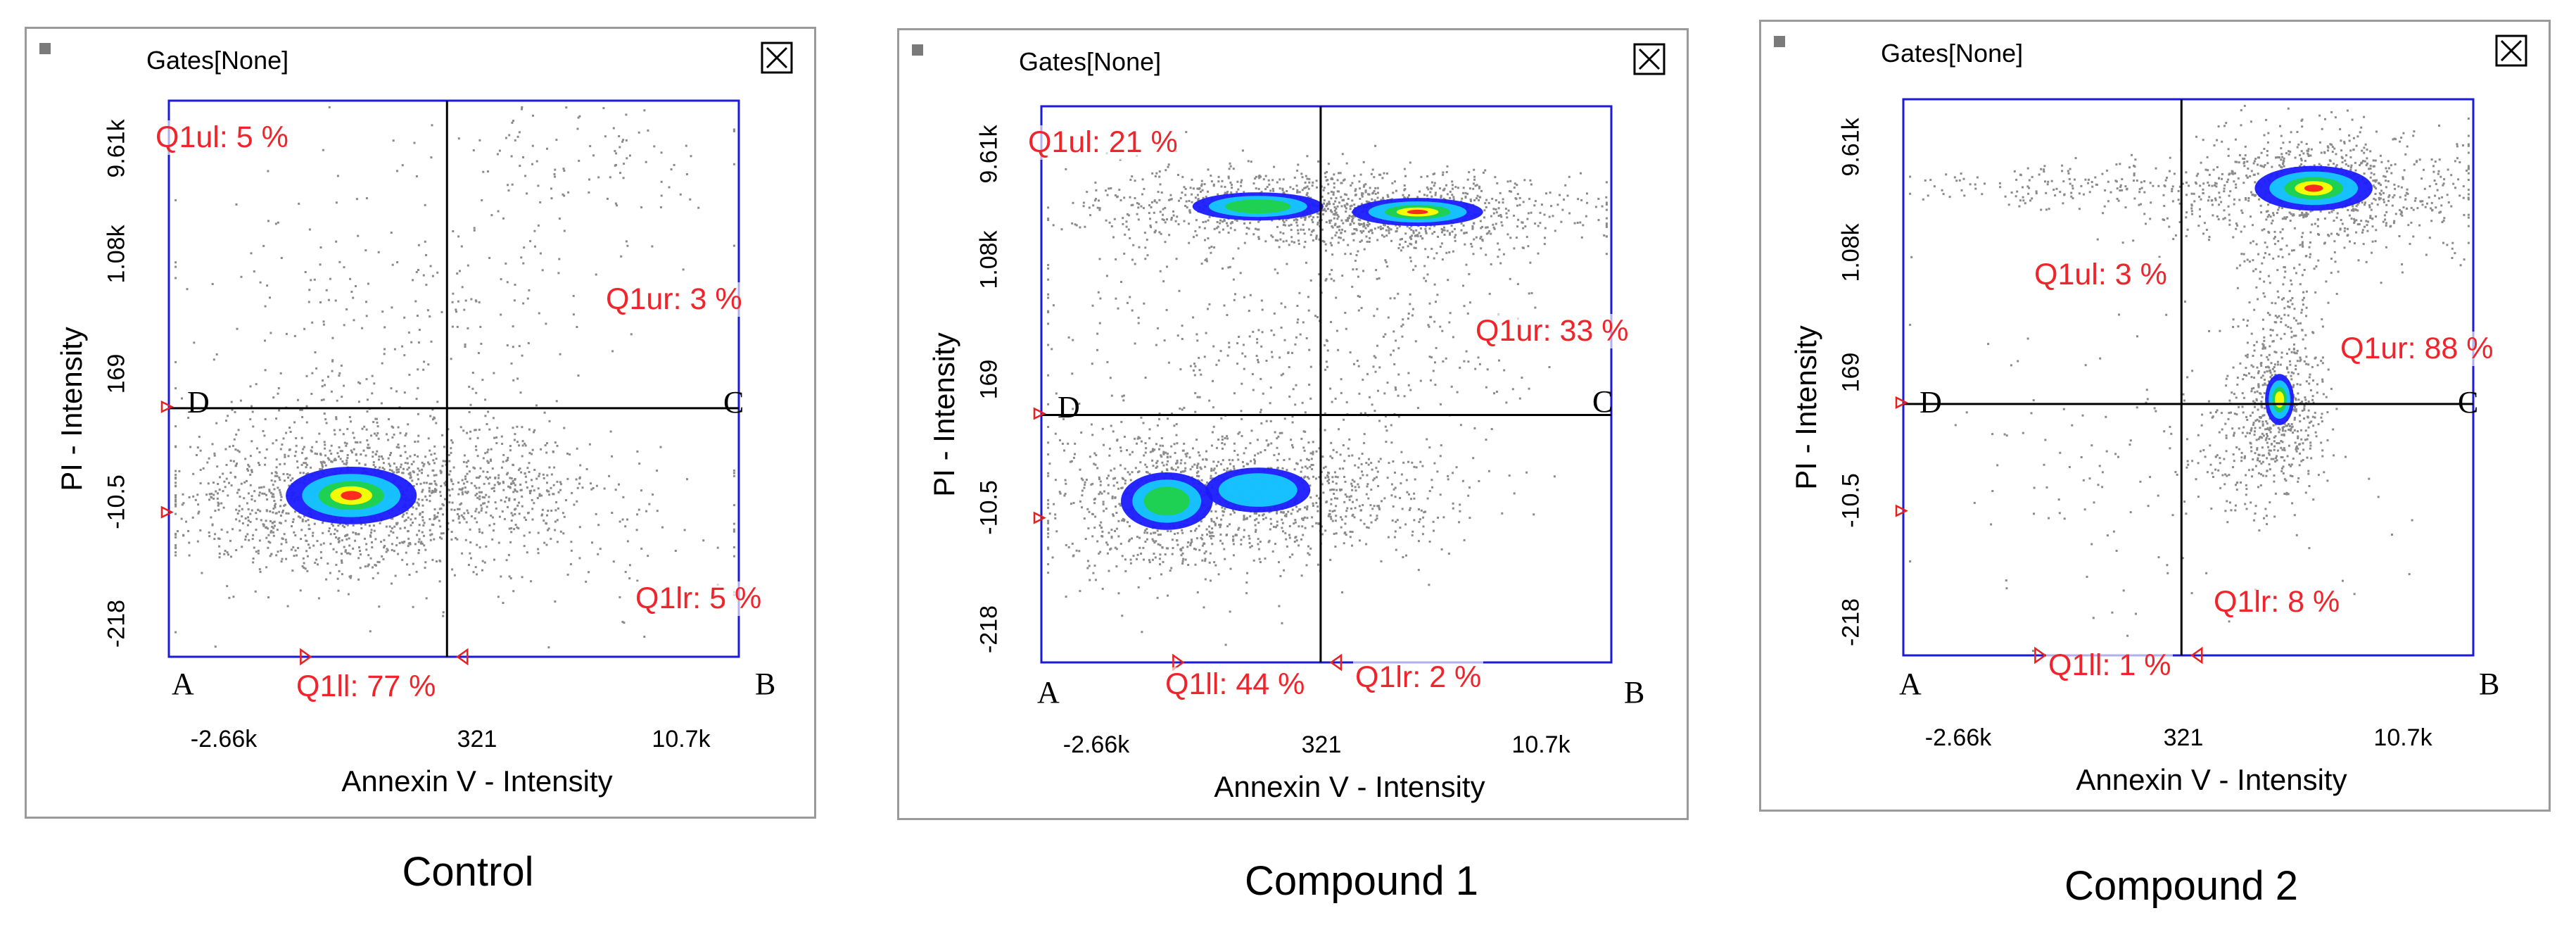  What do you see at coordinates (1552, 331) in the screenshot?
I see `quadrant-label-ur: Q1ur: 33 %` at bounding box center [1552, 331].